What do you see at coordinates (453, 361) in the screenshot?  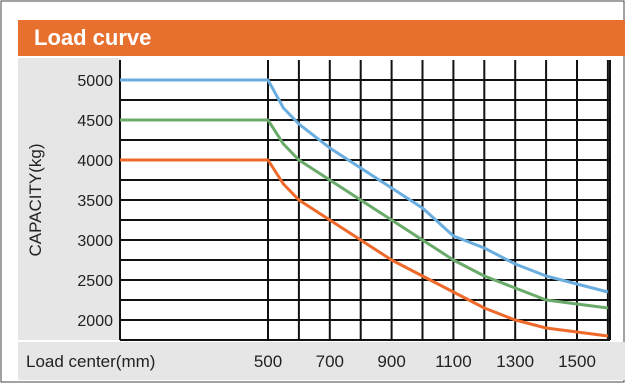 I see `x-tick-label: 1100` at bounding box center [453, 361].